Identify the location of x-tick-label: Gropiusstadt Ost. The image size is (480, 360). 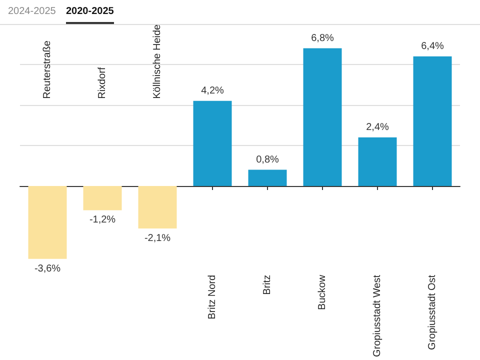
(432, 312).